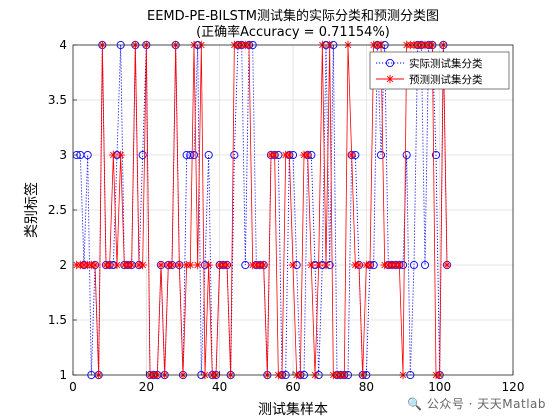 This screenshot has width=560, height=420. What do you see at coordinates (476, 404) in the screenshot?
I see `watermark: 🔍 公众号 · 天天Matlab` at bounding box center [476, 404].